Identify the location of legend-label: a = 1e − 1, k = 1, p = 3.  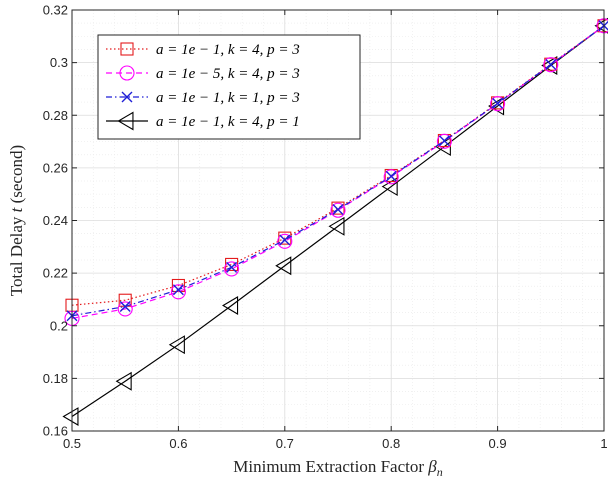
(228, 98).